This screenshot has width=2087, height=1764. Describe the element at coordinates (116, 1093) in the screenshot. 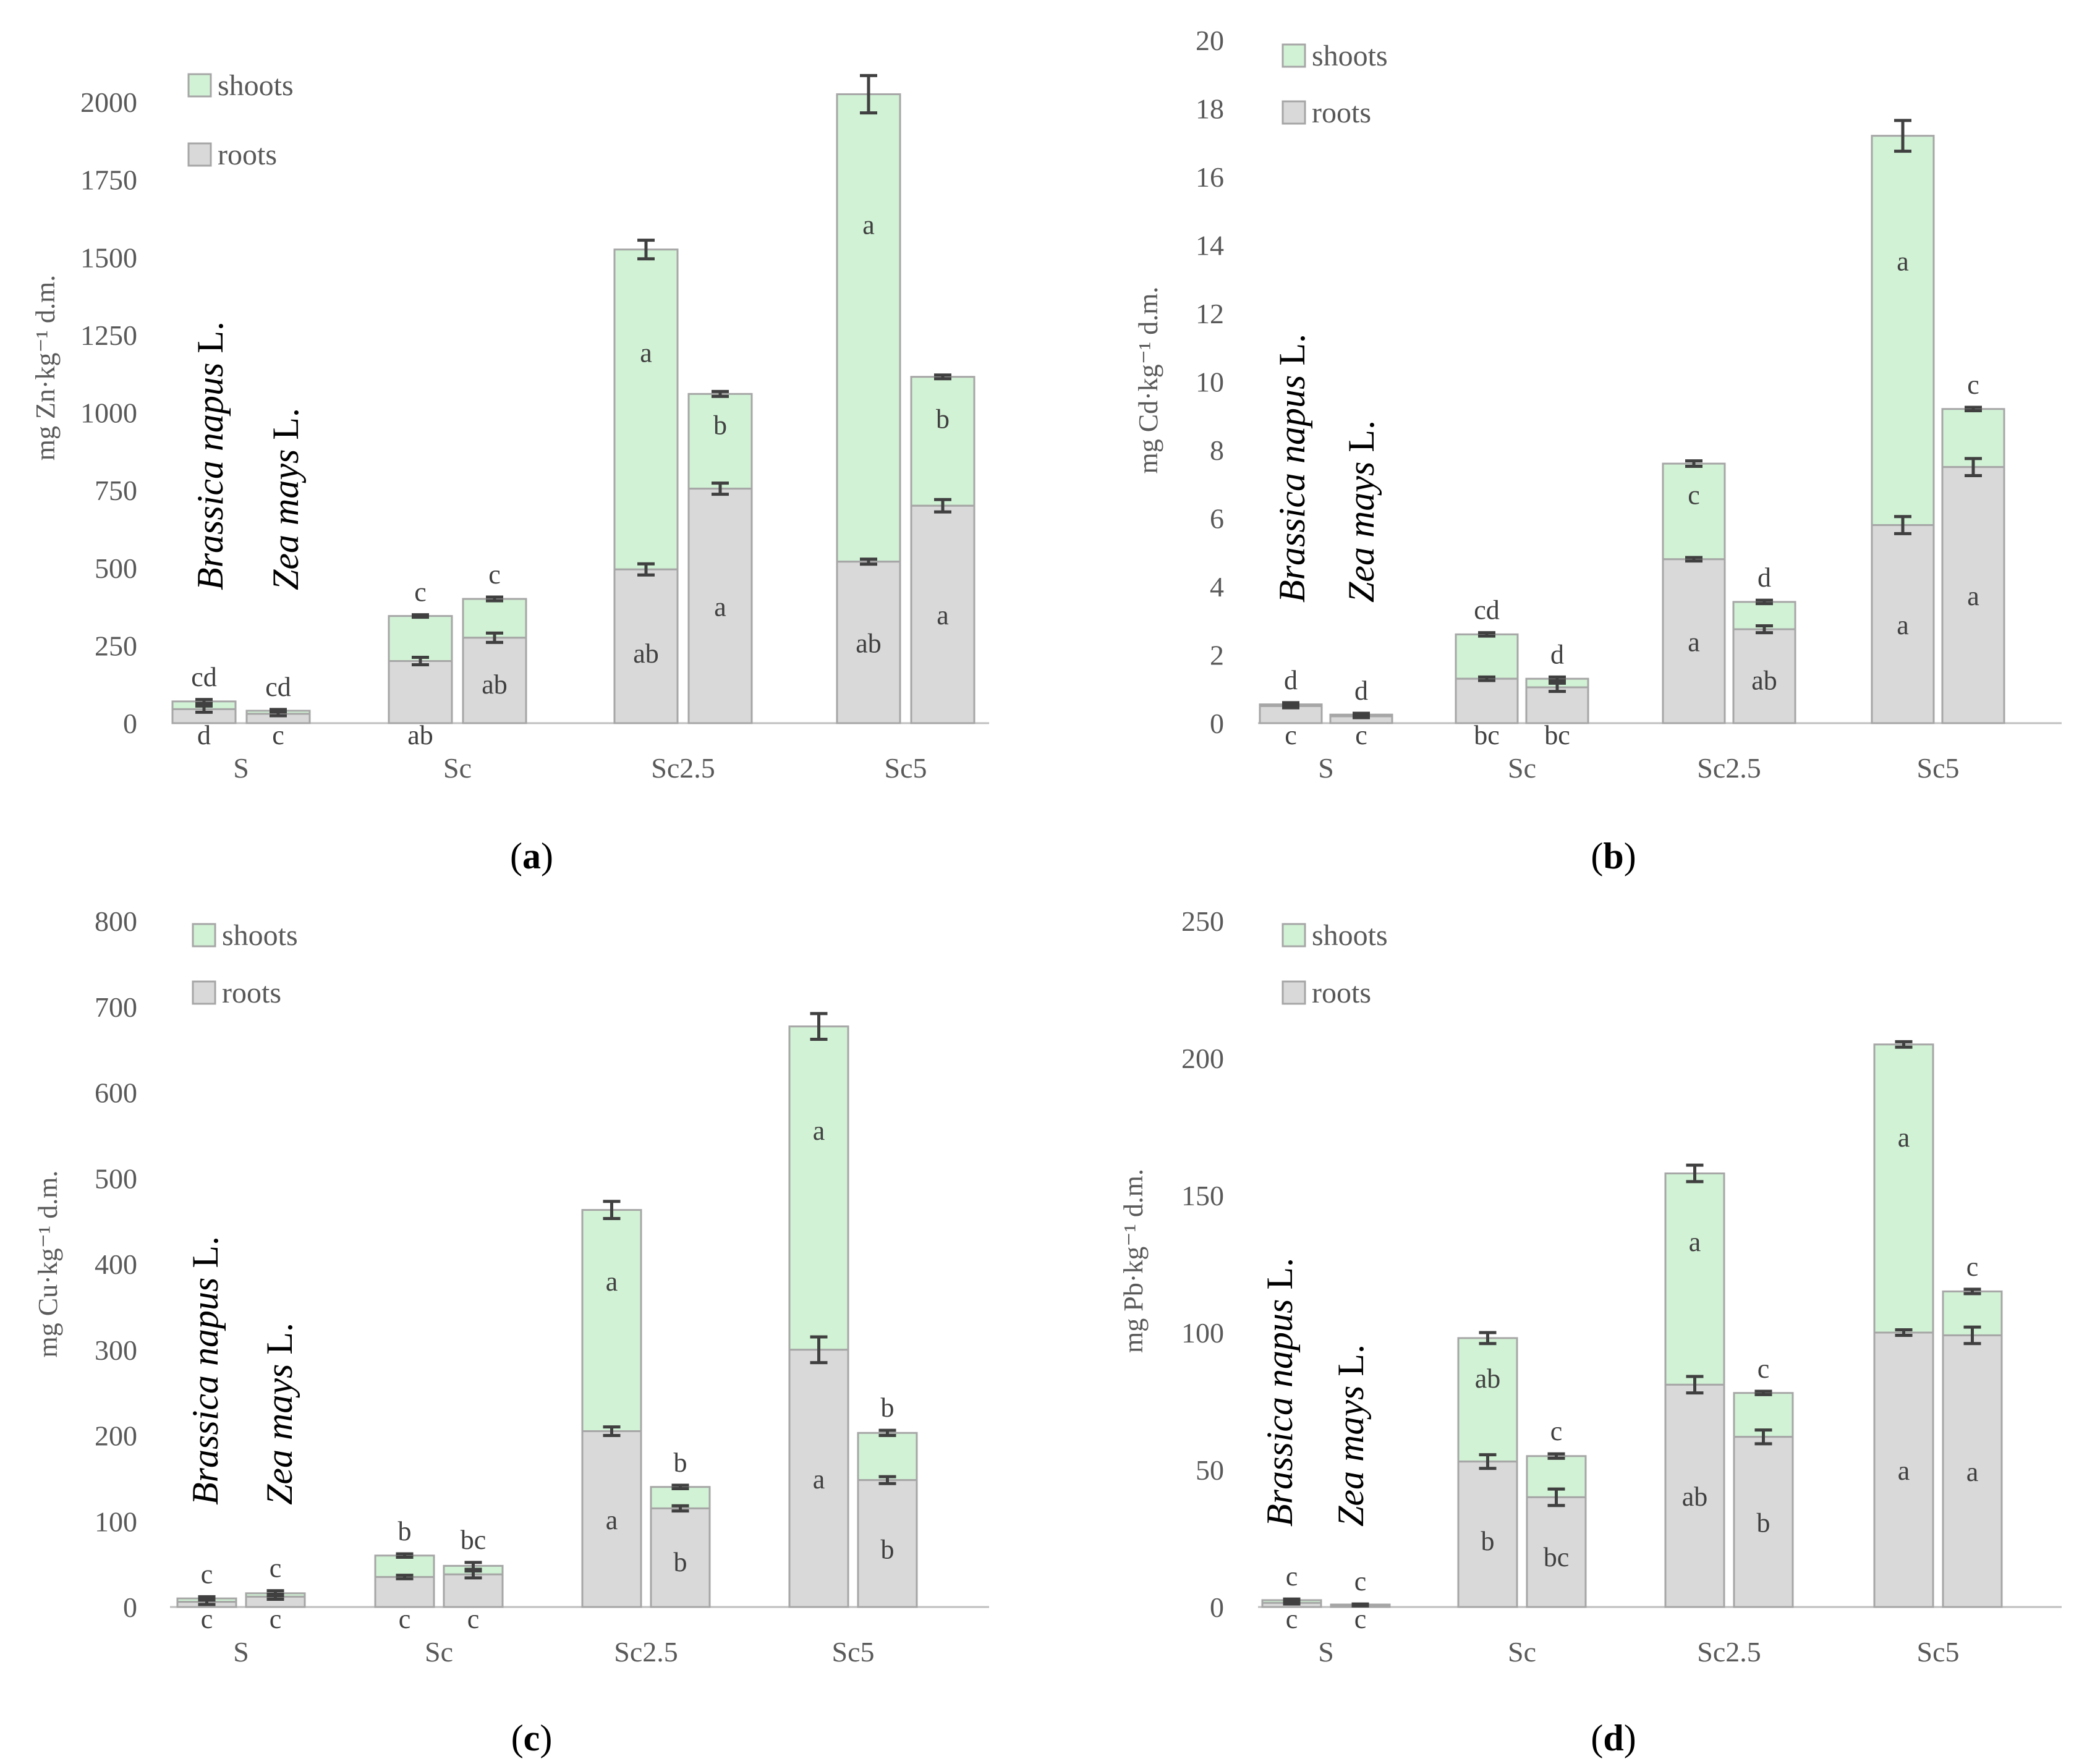

I see `y-tick-label: 600` at that location.